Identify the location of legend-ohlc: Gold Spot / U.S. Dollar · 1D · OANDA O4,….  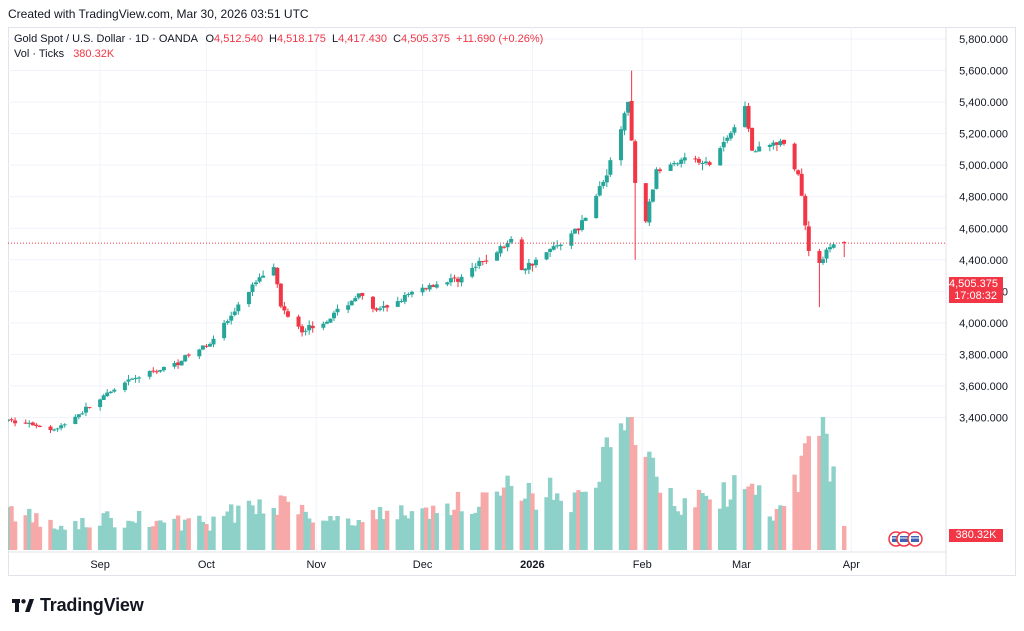
(278, 39).